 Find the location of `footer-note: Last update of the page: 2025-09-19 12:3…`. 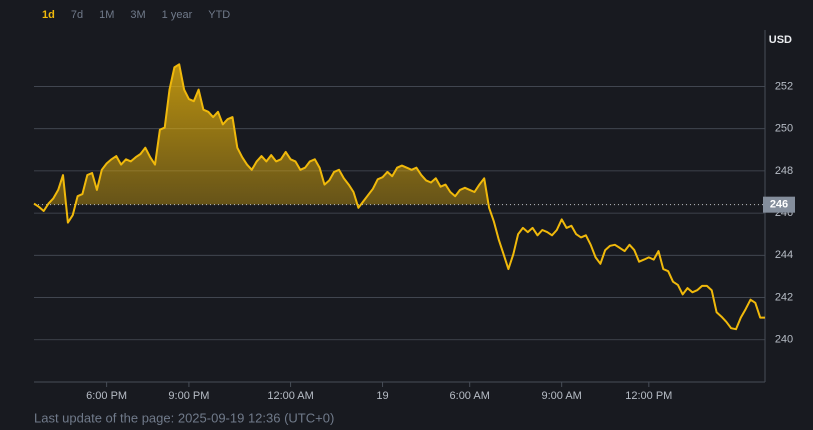

footer-note: Last update of the page: 2025-09-19 12:3… is located at coordinates (184, 417).